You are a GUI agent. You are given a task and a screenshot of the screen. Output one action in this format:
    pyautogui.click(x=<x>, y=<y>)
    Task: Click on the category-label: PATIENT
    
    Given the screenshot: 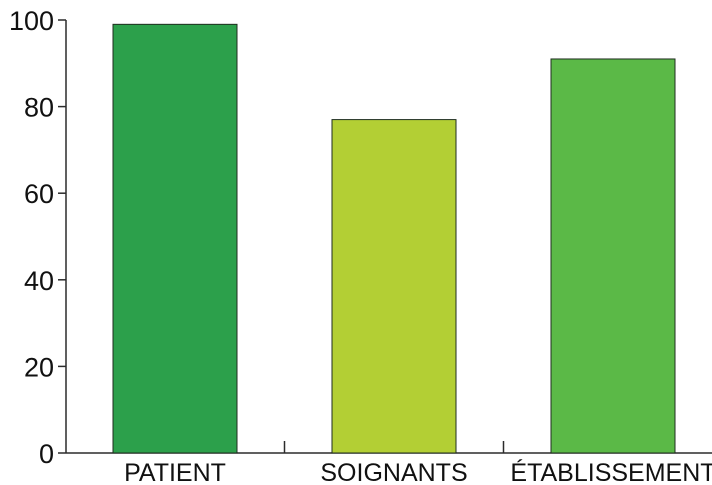 What is the action you would take?
    pyautogui.click(x=175, y=472)
    